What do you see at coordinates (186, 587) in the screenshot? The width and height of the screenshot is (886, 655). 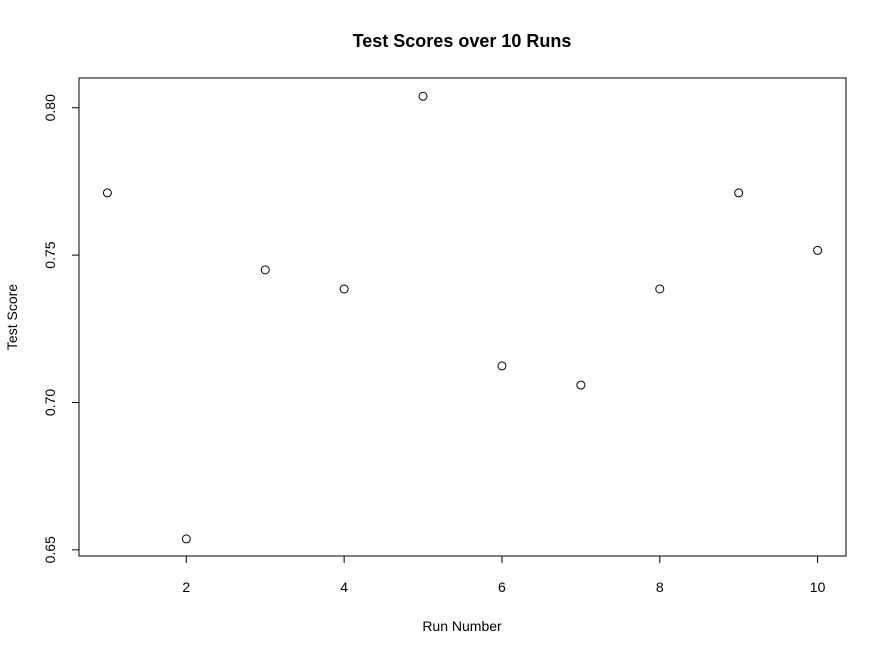 I see `x-tick-label: 2` at bounding box center [186, 587].